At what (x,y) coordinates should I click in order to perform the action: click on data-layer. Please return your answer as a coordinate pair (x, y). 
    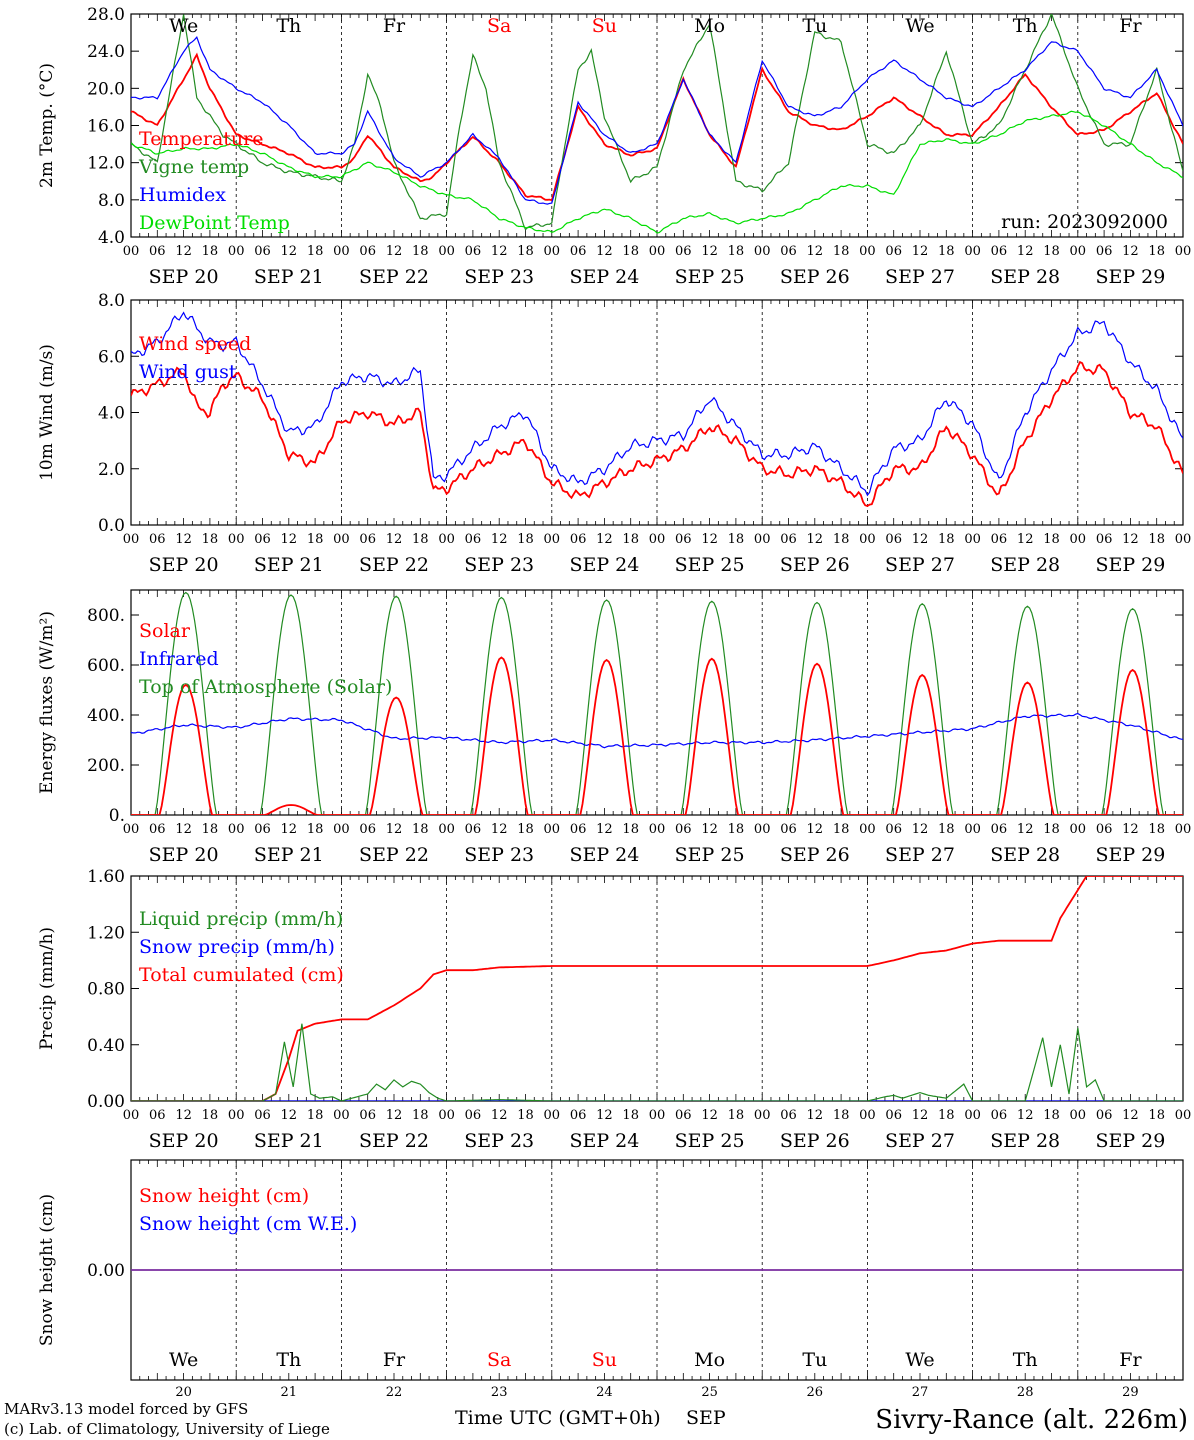
    Looking at the image, I should click on (657, 988).